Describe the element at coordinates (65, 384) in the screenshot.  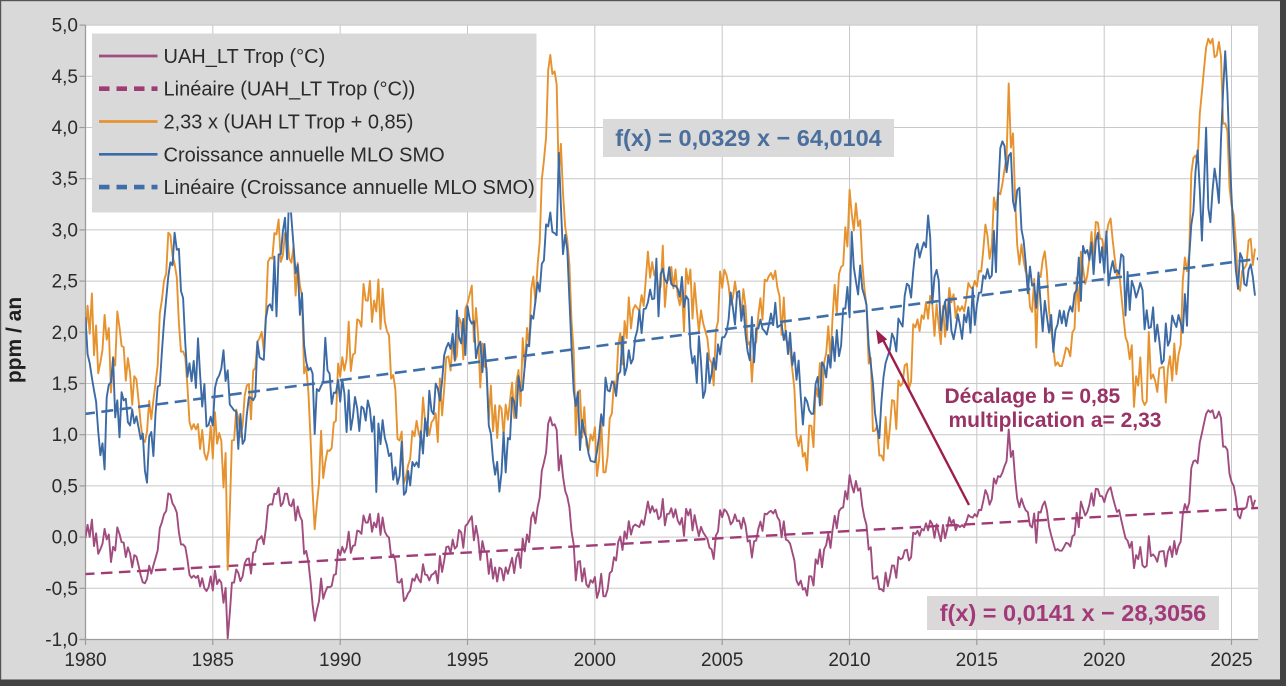
I see `svg-text: 1,5` at that location.